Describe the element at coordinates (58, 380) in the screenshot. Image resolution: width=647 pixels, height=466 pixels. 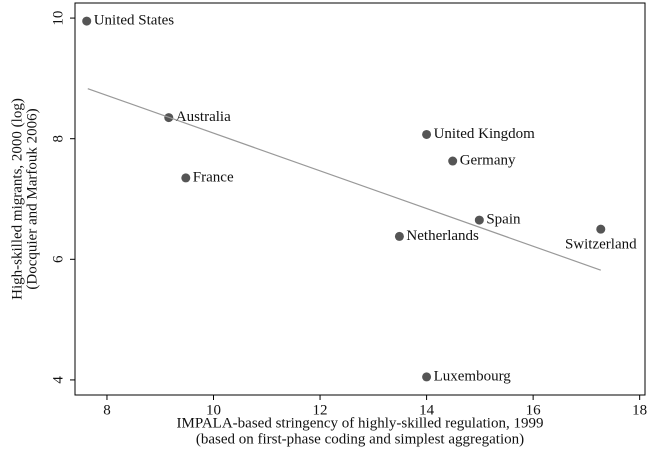
I see `y-tick-label: 4` at that location.